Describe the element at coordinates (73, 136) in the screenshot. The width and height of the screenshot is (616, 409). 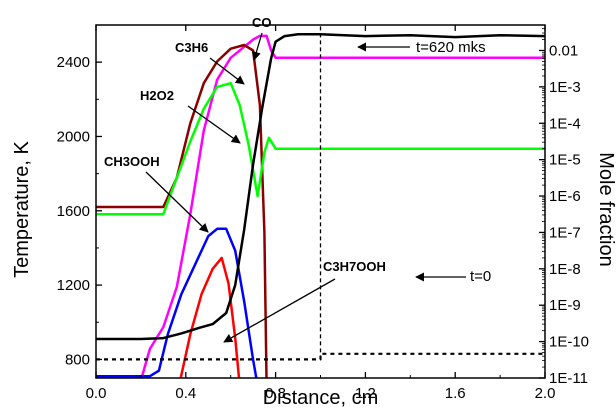
I see `y-left-tick-label: 2000` at that location.